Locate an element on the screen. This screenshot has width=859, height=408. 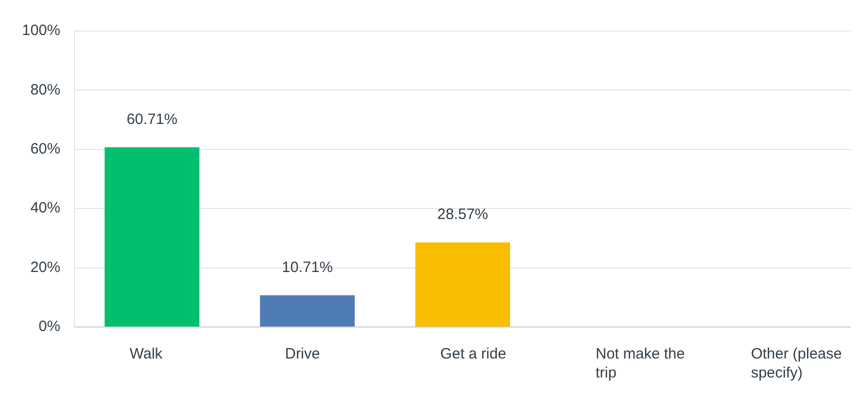
data-label: 28.57% is located at coordinates (462, 215).